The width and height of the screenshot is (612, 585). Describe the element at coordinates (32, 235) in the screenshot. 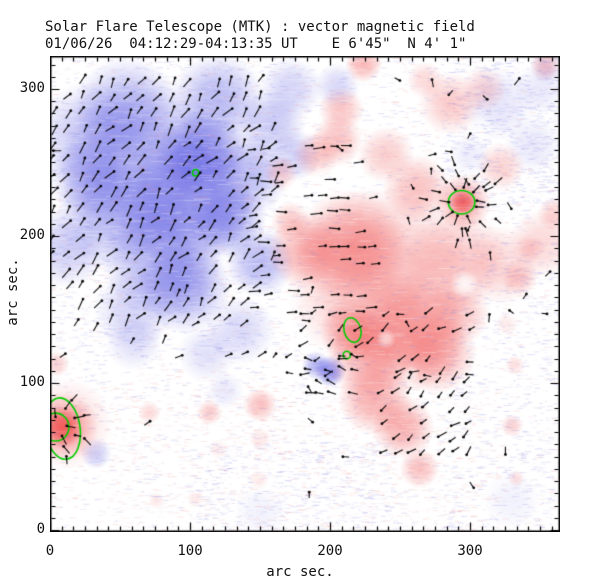

I see `y-tick-label-200: 200` at that location.